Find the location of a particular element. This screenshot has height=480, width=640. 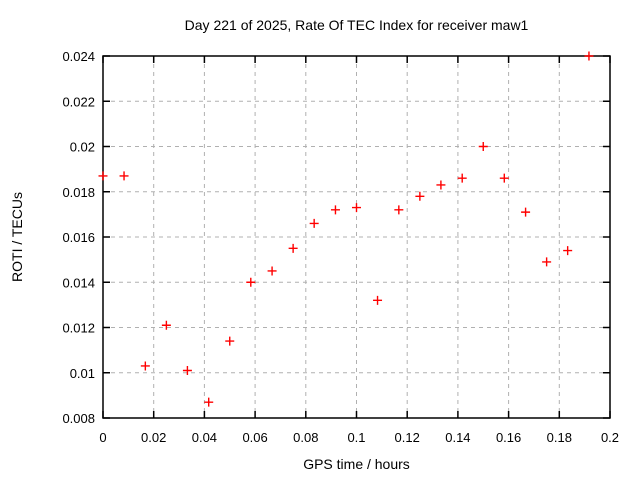

x-tick-label: 0.14 is located at coordinates (457, 437).